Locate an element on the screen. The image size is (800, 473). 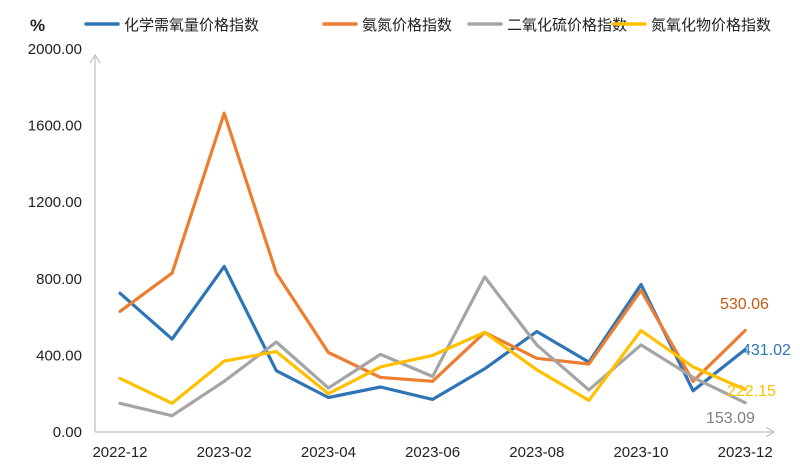
x-tick-label: 2023-12 is located at coordinates (745, 452).